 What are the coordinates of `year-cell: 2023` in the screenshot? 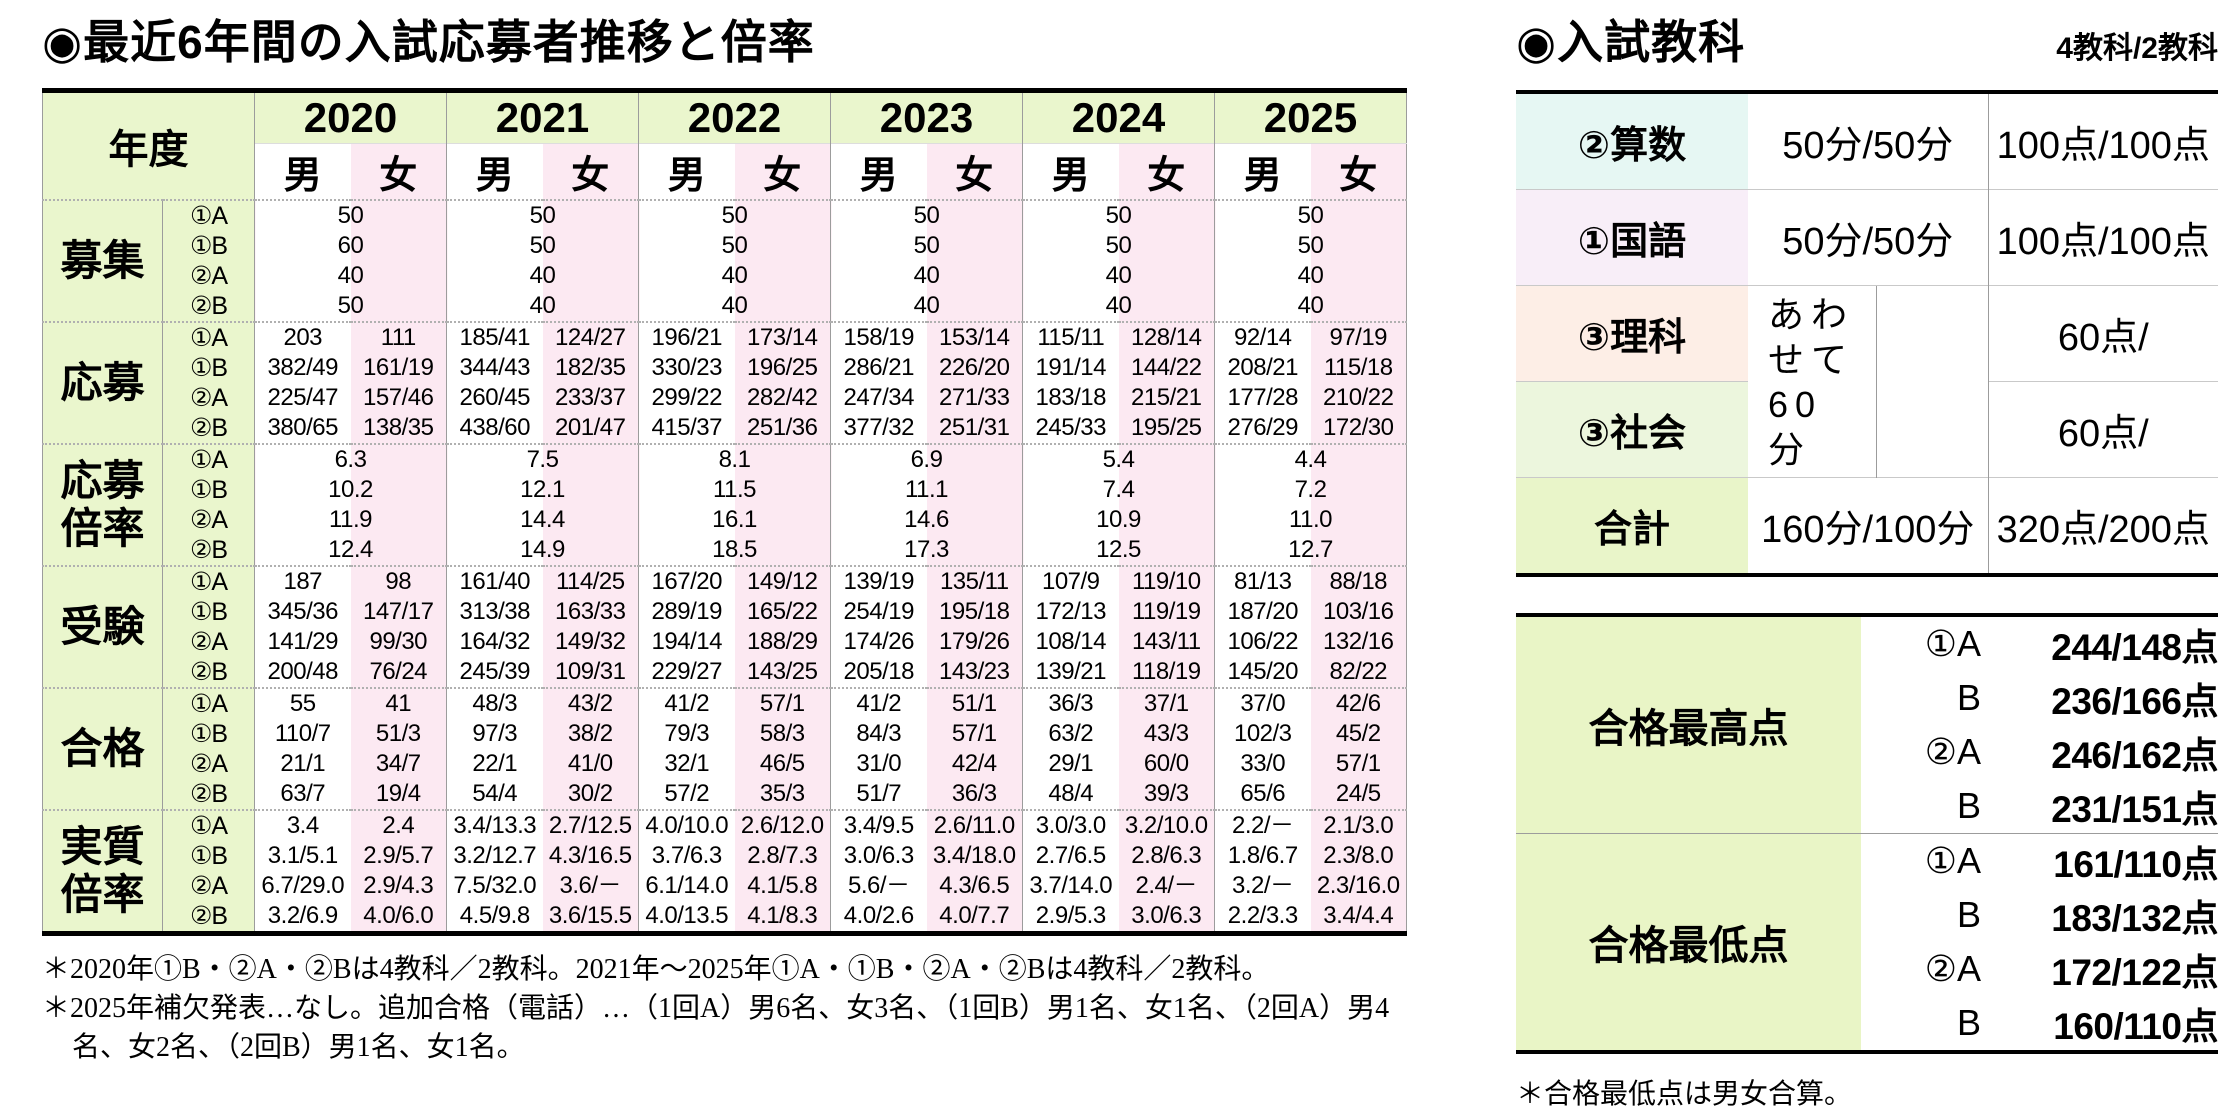 It's located at (926, 117).